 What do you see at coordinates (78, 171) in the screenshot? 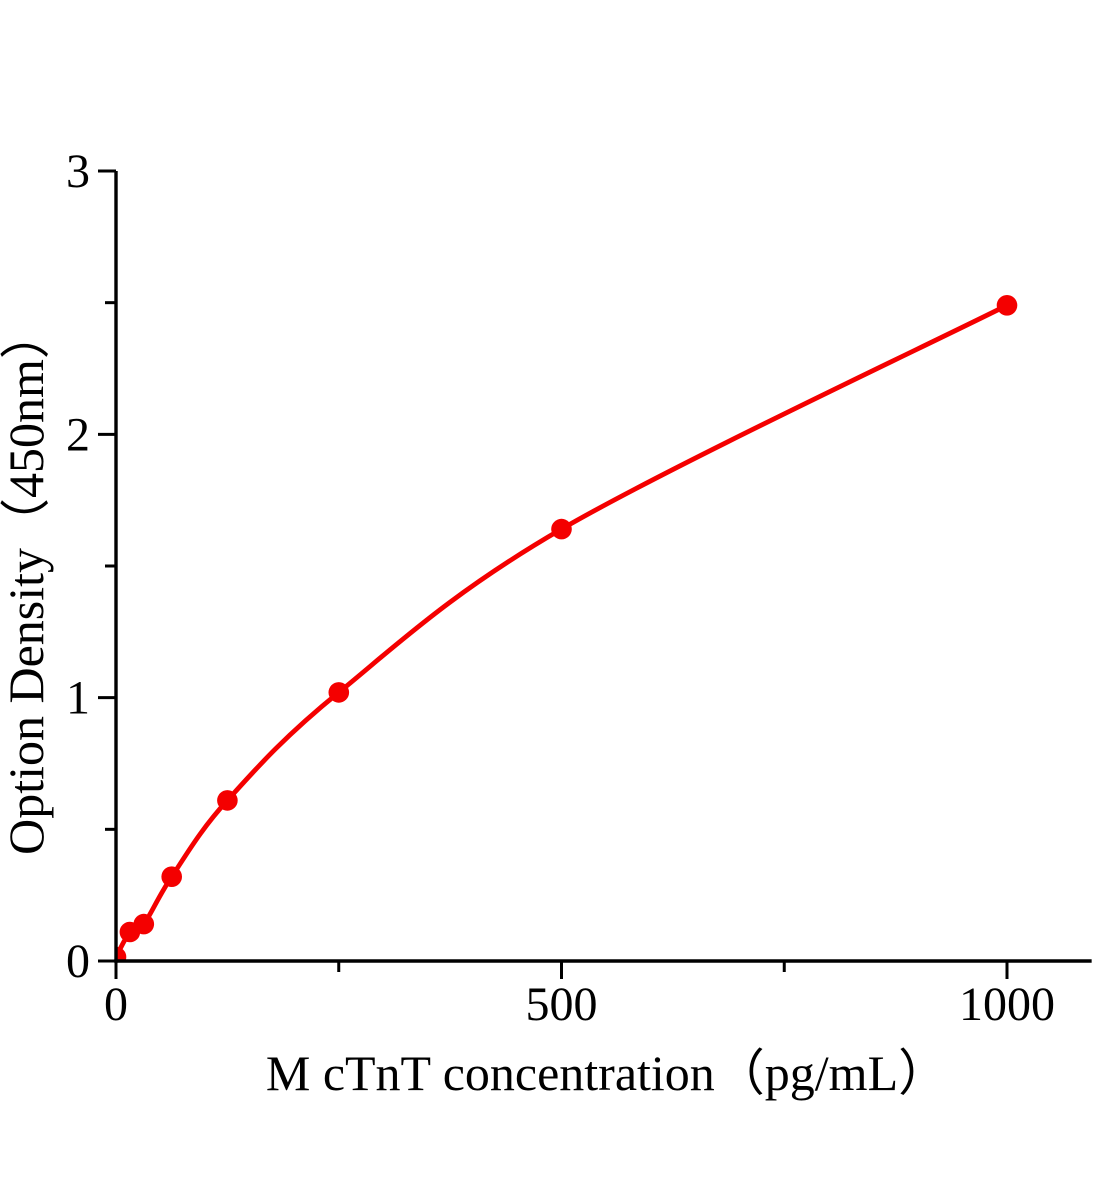
I see `y-tick-label: 3` at bounding box center [78, 171].